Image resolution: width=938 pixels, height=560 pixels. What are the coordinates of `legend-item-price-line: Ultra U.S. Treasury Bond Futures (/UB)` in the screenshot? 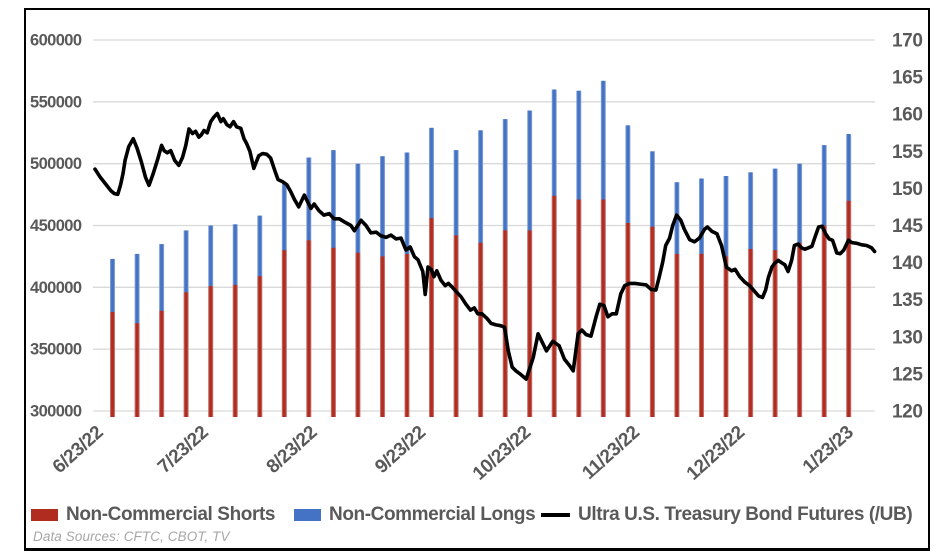 It's located at (727, 515).